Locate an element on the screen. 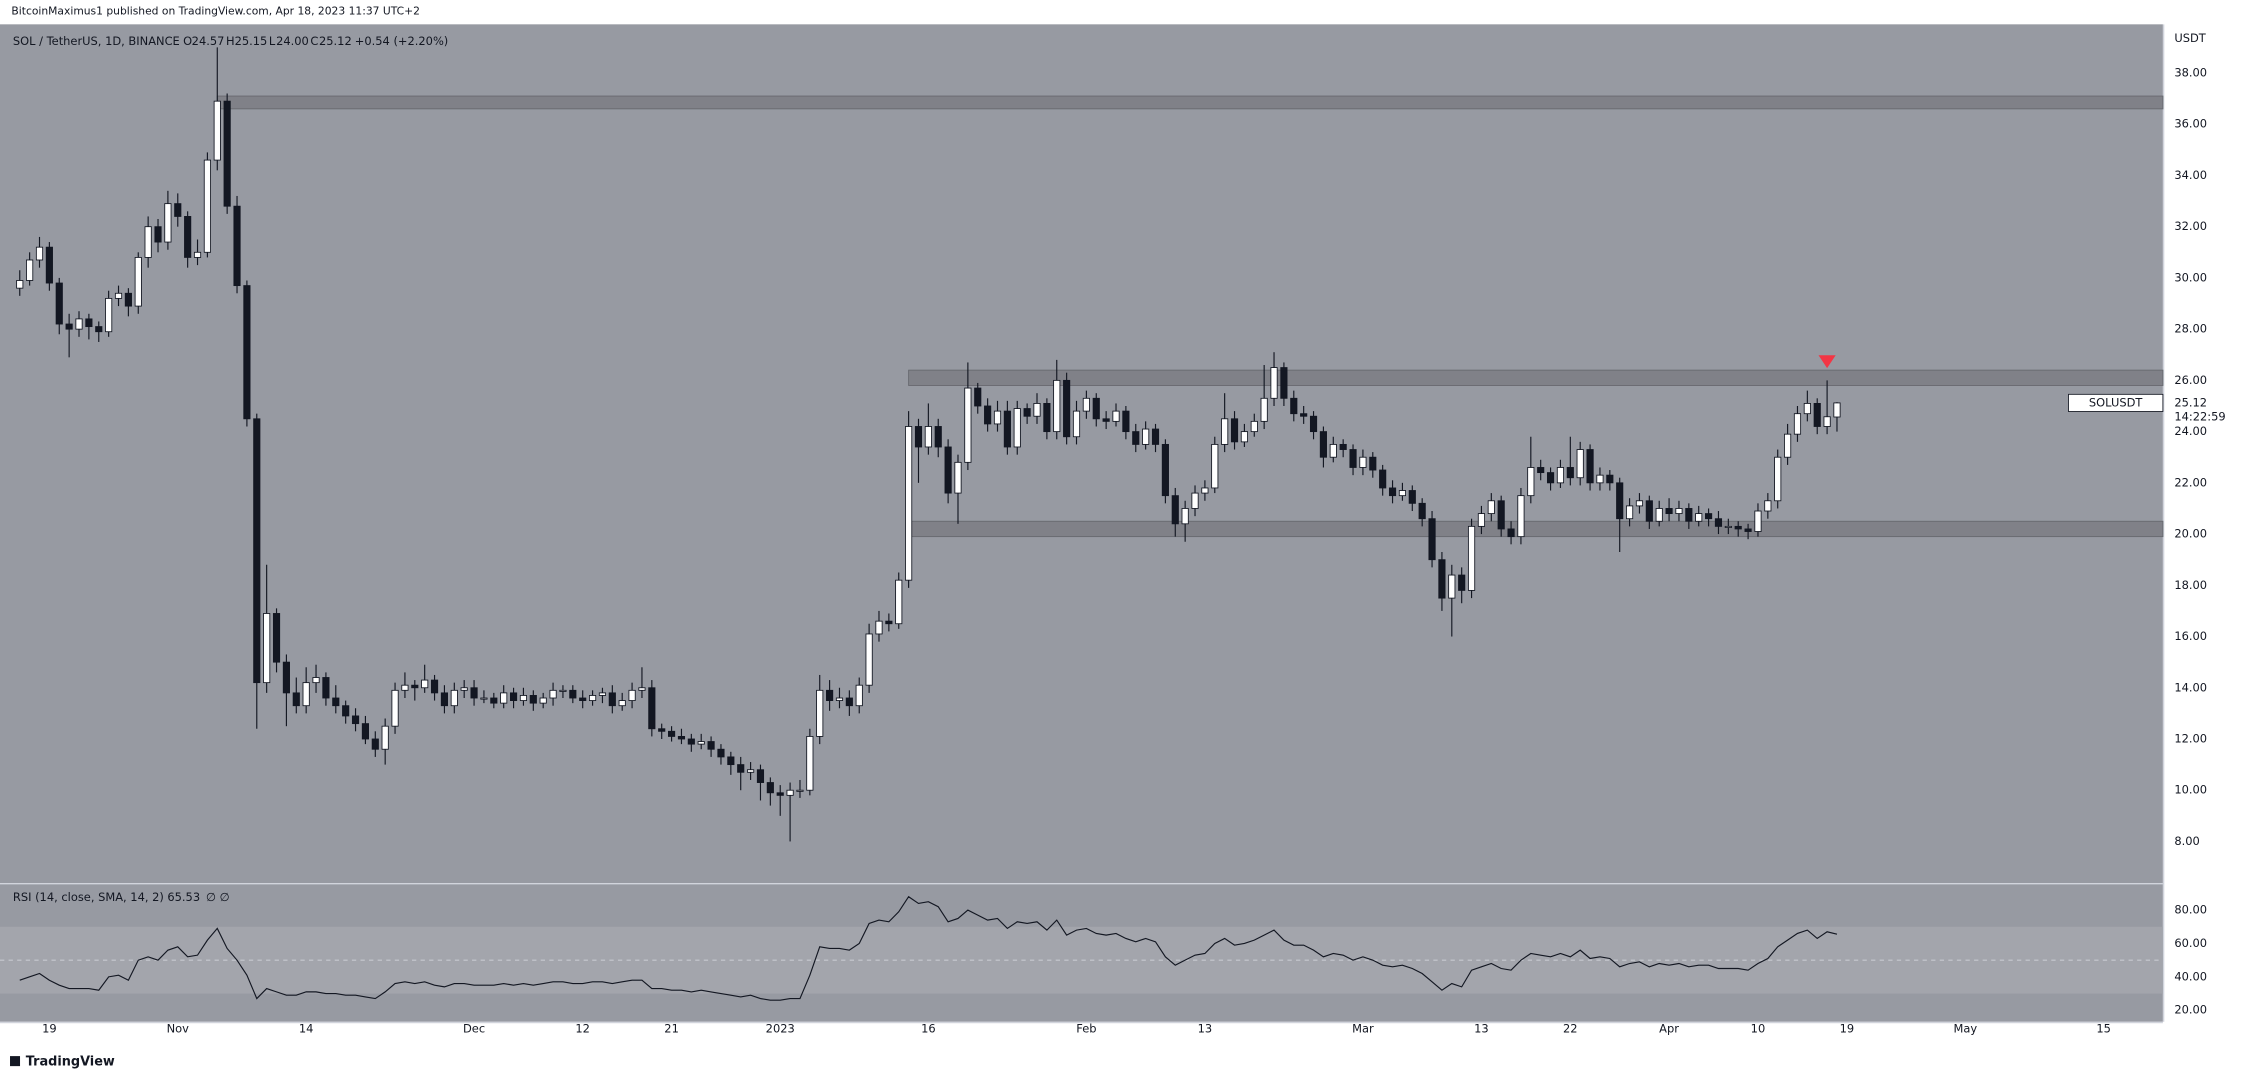  rsi-tick-label: 80.00 is located at coordinates (2190, 910).